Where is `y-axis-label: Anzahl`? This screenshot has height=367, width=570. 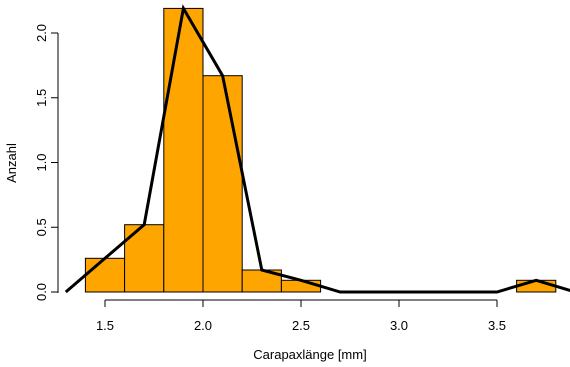
y-axis-label: Anzahl is located at coordinates (11, 163).